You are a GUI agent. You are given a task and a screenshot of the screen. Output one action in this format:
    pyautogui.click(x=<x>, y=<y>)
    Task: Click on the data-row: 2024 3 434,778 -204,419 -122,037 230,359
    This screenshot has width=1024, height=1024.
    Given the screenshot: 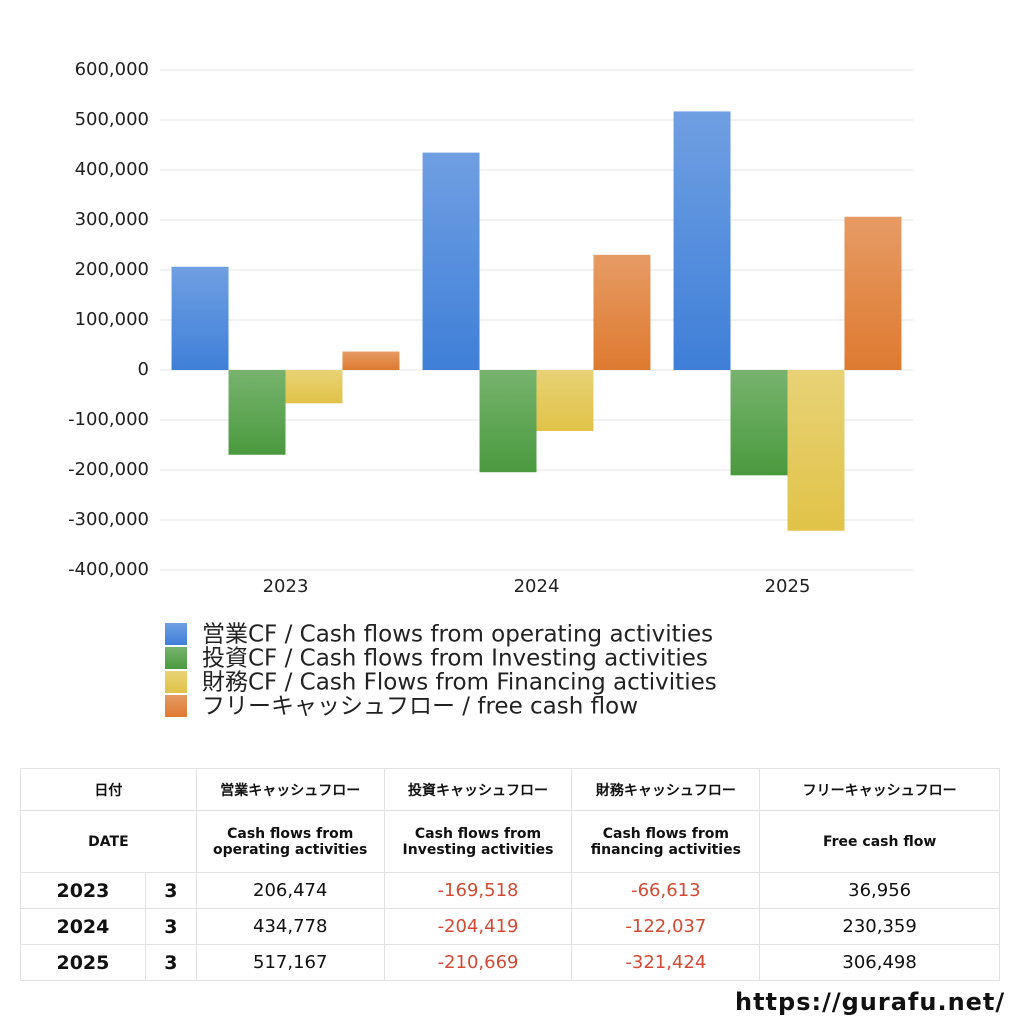 What is the action you would take?
    pyautogui.click(x=510, y=926)
    